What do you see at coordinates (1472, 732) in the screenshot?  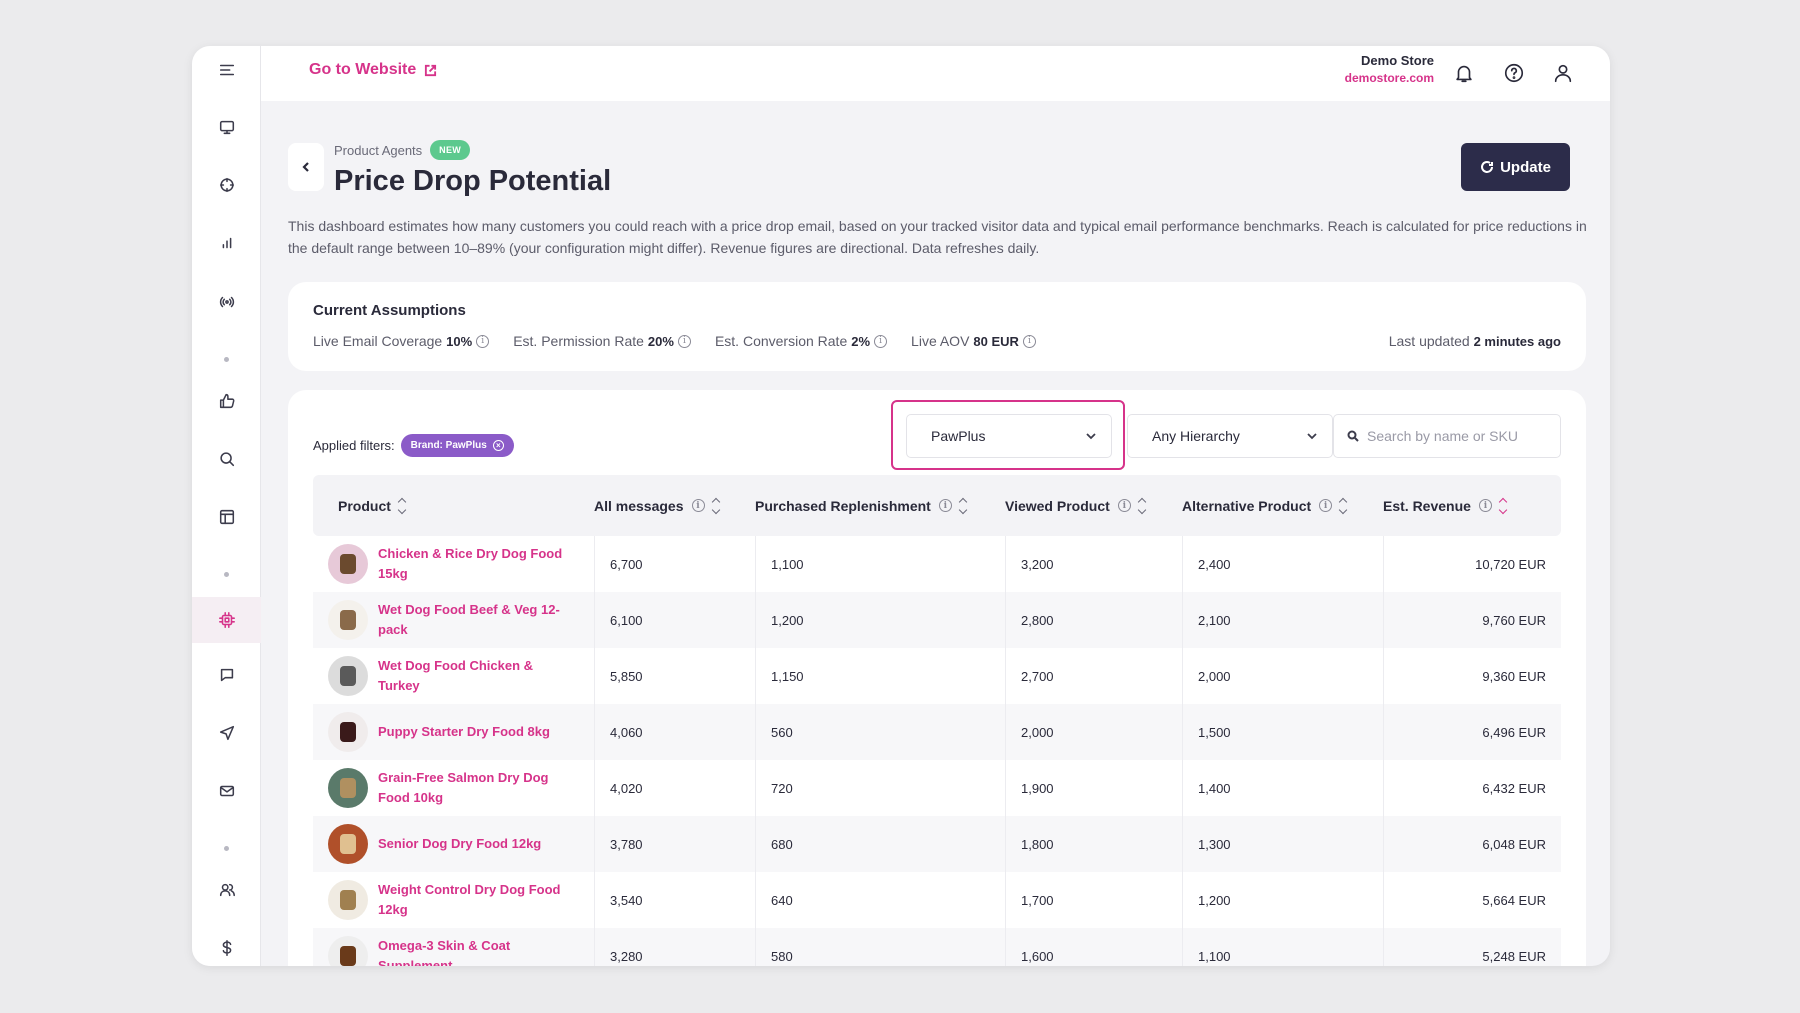 I see `cell-est-revenue: 6,496 EUR` at bounding box center [1472, 732].